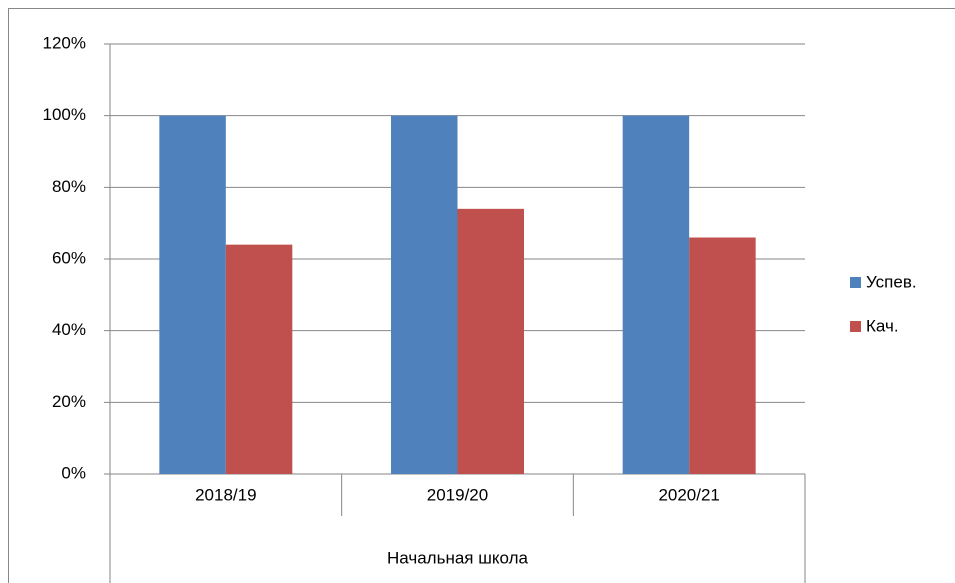 The image size is (955, 583). I want to click on y-tick-label: 80%, so click(69, 186).